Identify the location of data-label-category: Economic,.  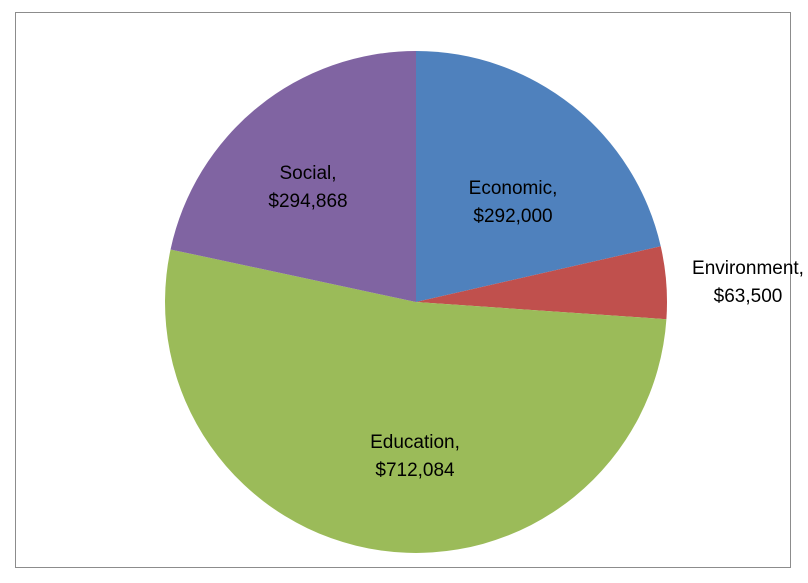
(513, 188).